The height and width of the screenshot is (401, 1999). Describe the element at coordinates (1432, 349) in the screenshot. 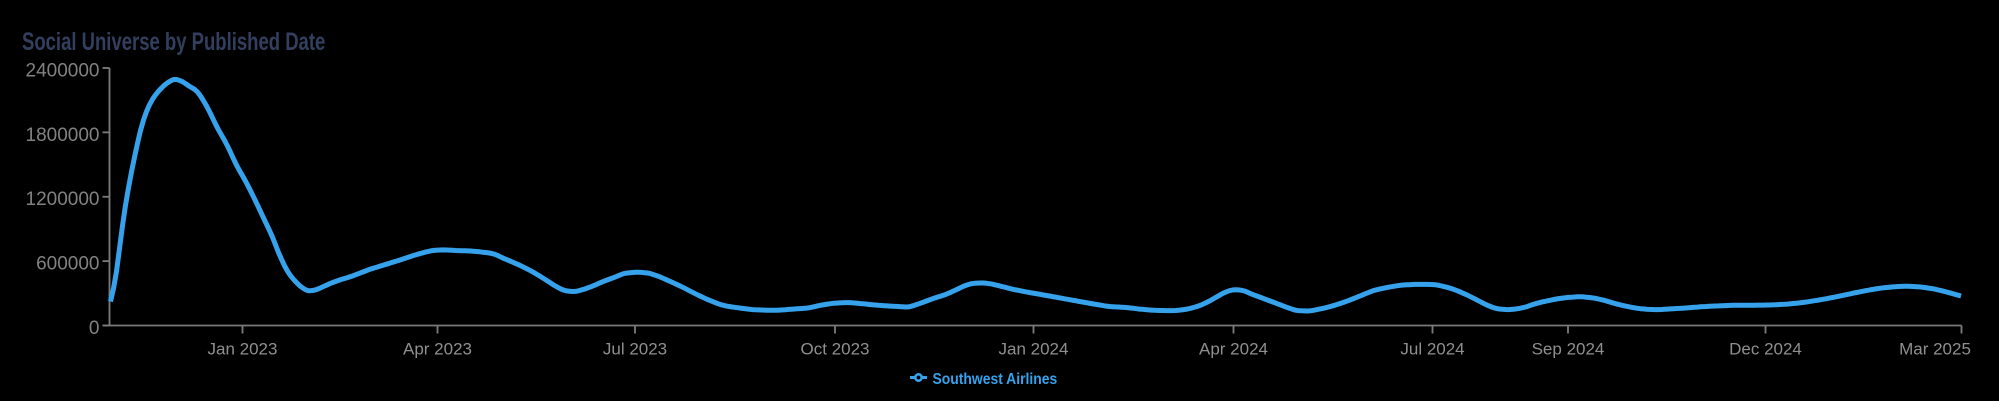

I see `svg-text: Jul 2024` at that location.